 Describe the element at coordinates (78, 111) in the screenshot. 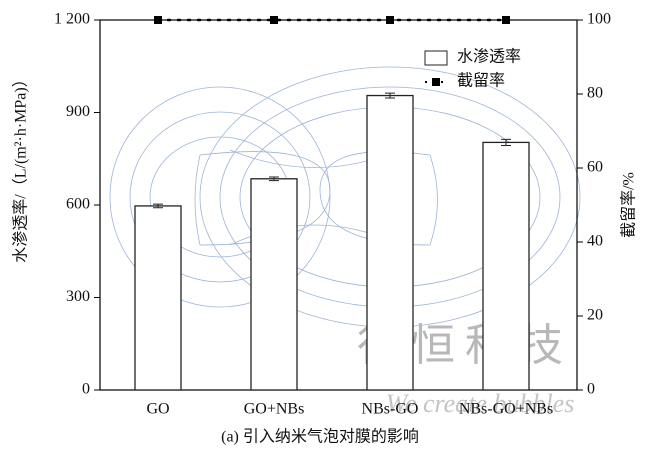

I see `y-tick-label: 900` at that location.